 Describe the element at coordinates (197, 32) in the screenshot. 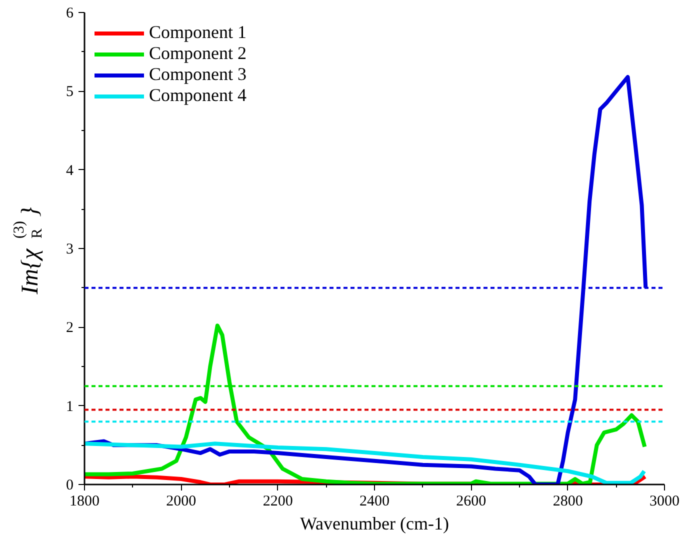

I see `legend-label: Component 1` at that location.